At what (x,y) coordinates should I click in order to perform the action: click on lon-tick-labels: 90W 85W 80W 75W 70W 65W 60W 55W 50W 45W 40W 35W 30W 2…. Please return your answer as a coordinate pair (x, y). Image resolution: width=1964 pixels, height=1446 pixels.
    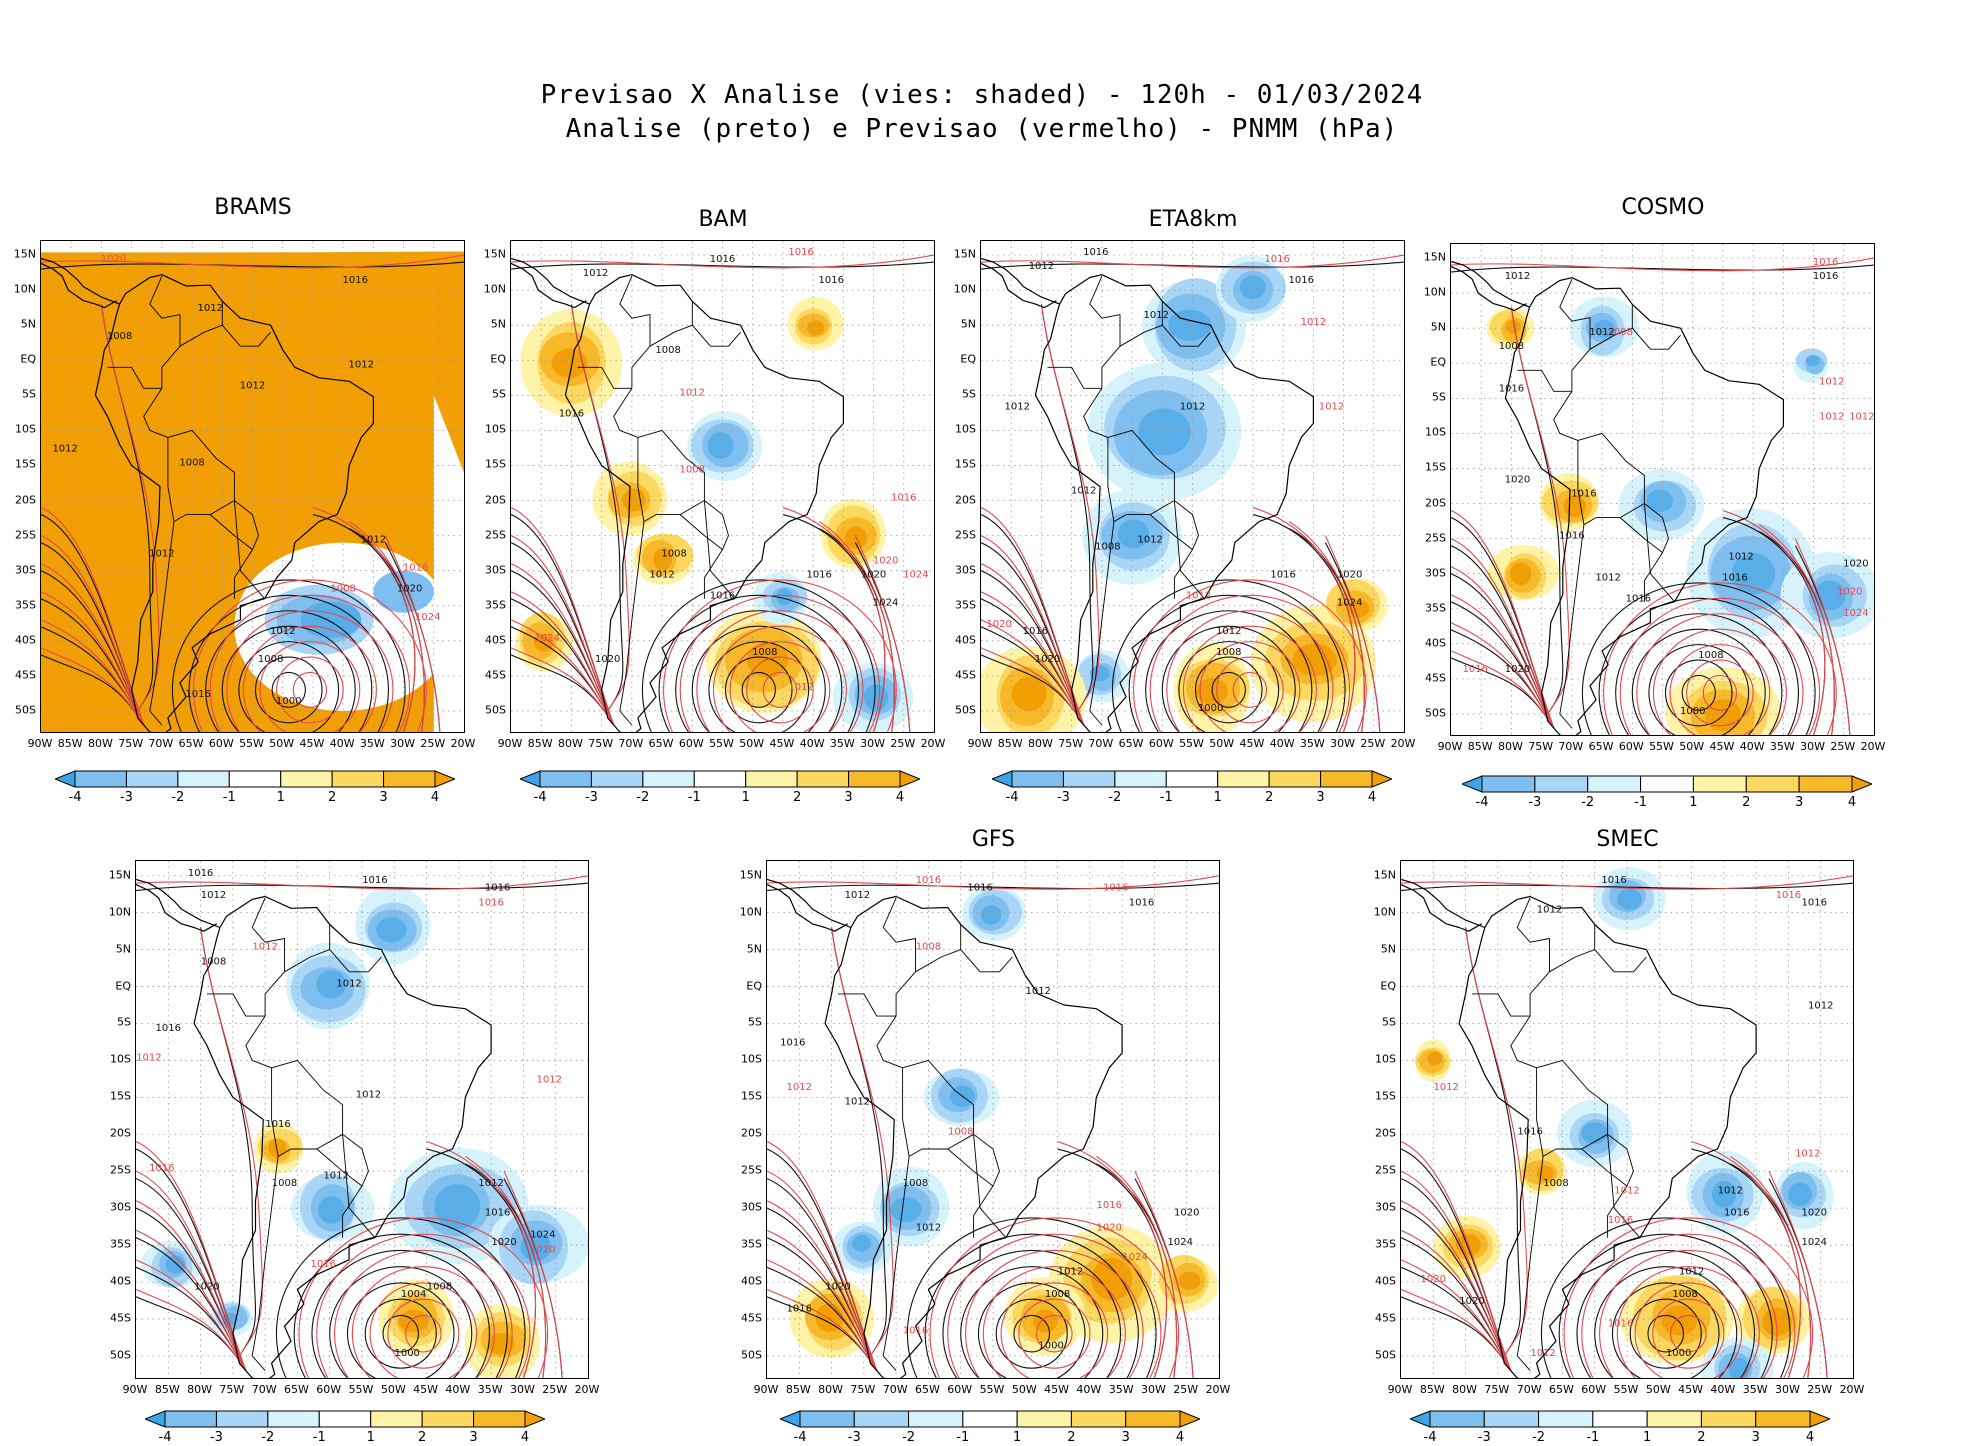
    Looking at the image, I should click on (992, 1390).